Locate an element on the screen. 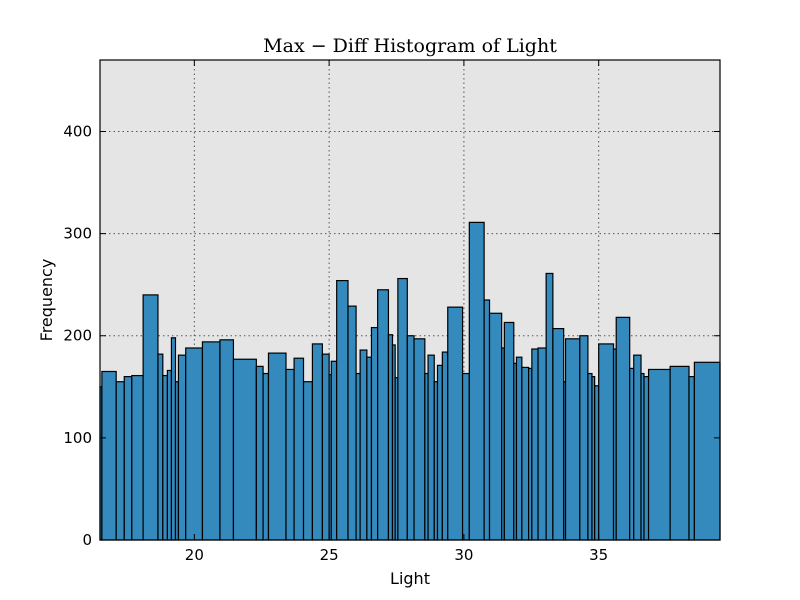  x-tick-label: 30 is located at coordinates (463, 555).